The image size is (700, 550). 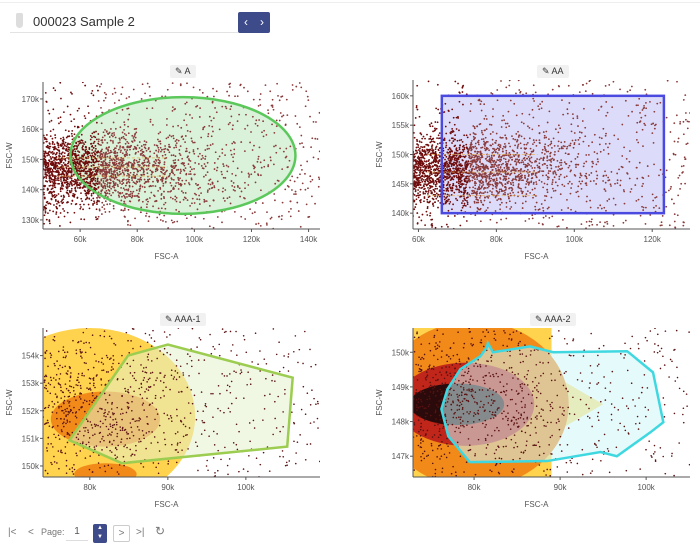 I want to click on prev-sample-button: ‹, so click(x=246, y=22).